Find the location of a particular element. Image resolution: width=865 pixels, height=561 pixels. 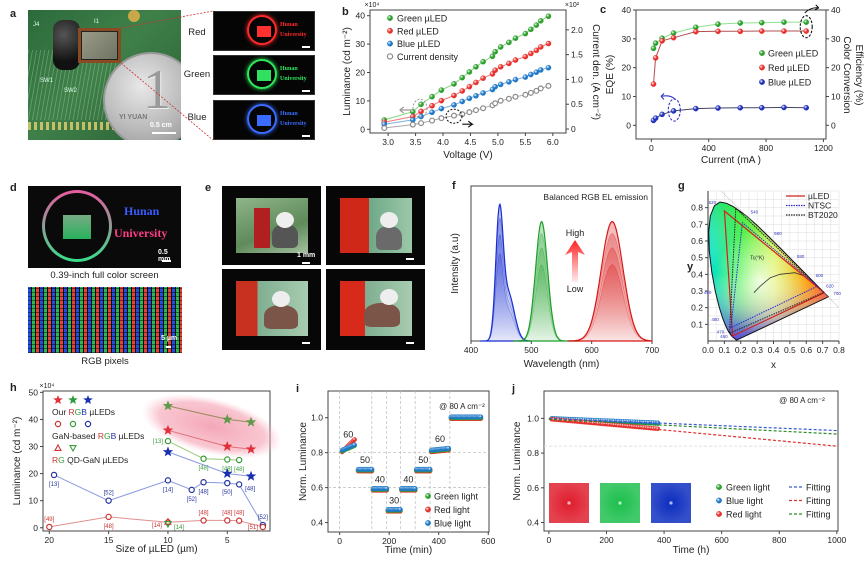

seal-emblem is located at coordinates (262, 30).